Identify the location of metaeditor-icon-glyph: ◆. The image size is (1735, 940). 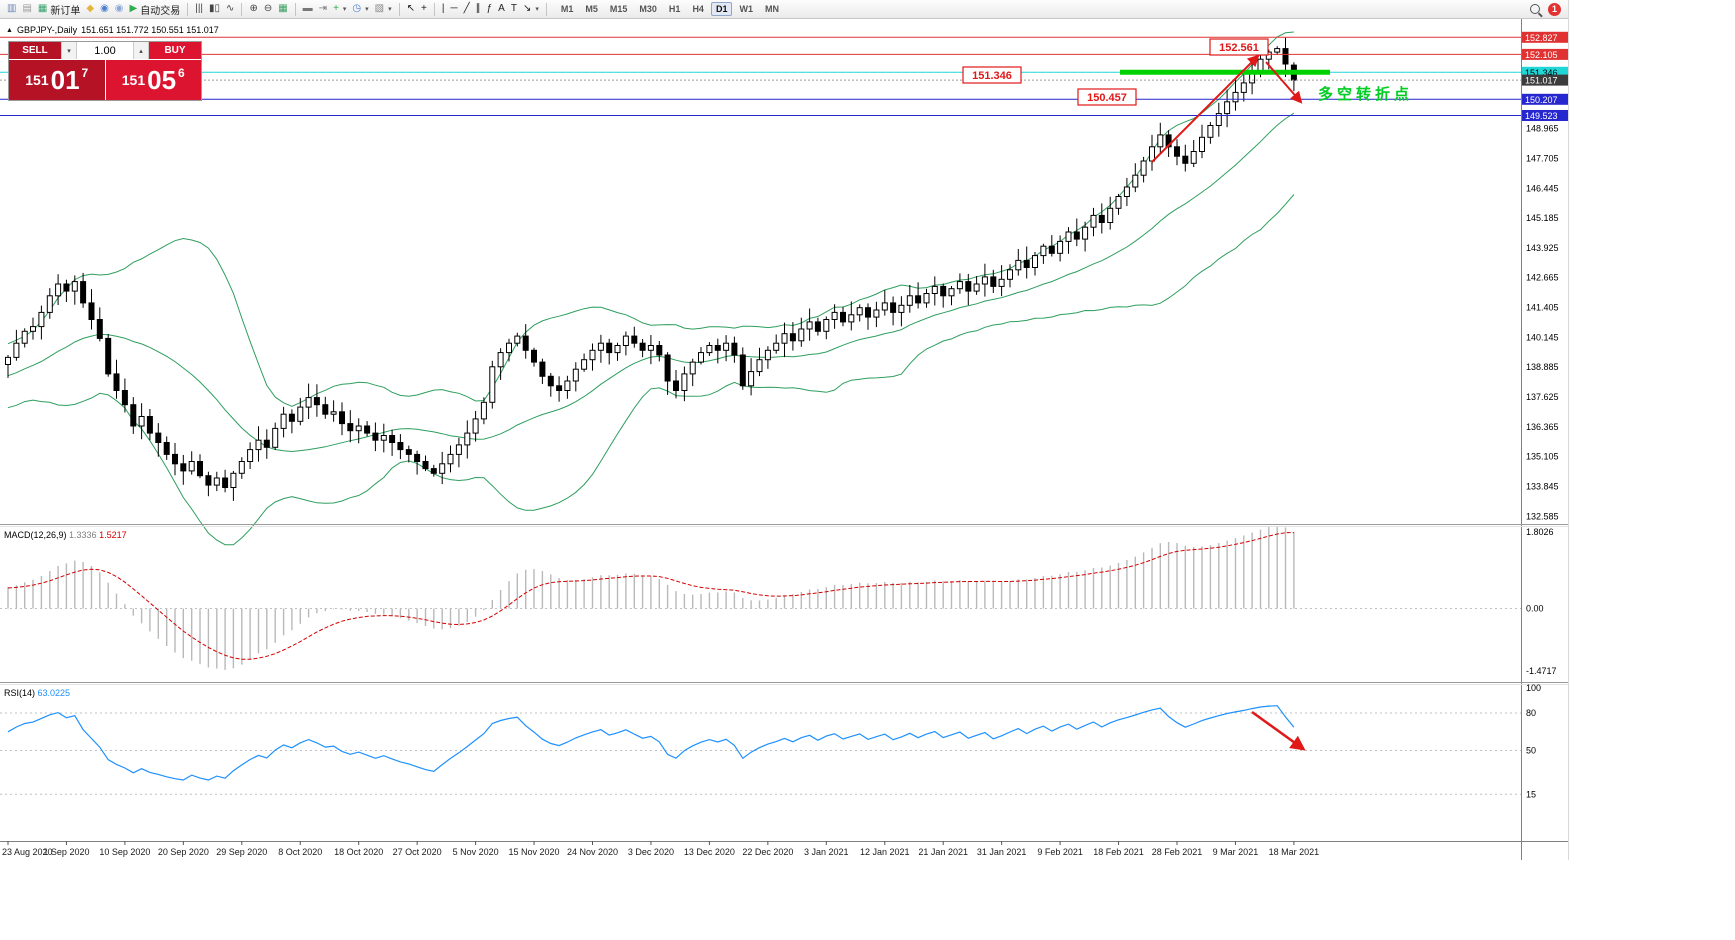
(90, 8).